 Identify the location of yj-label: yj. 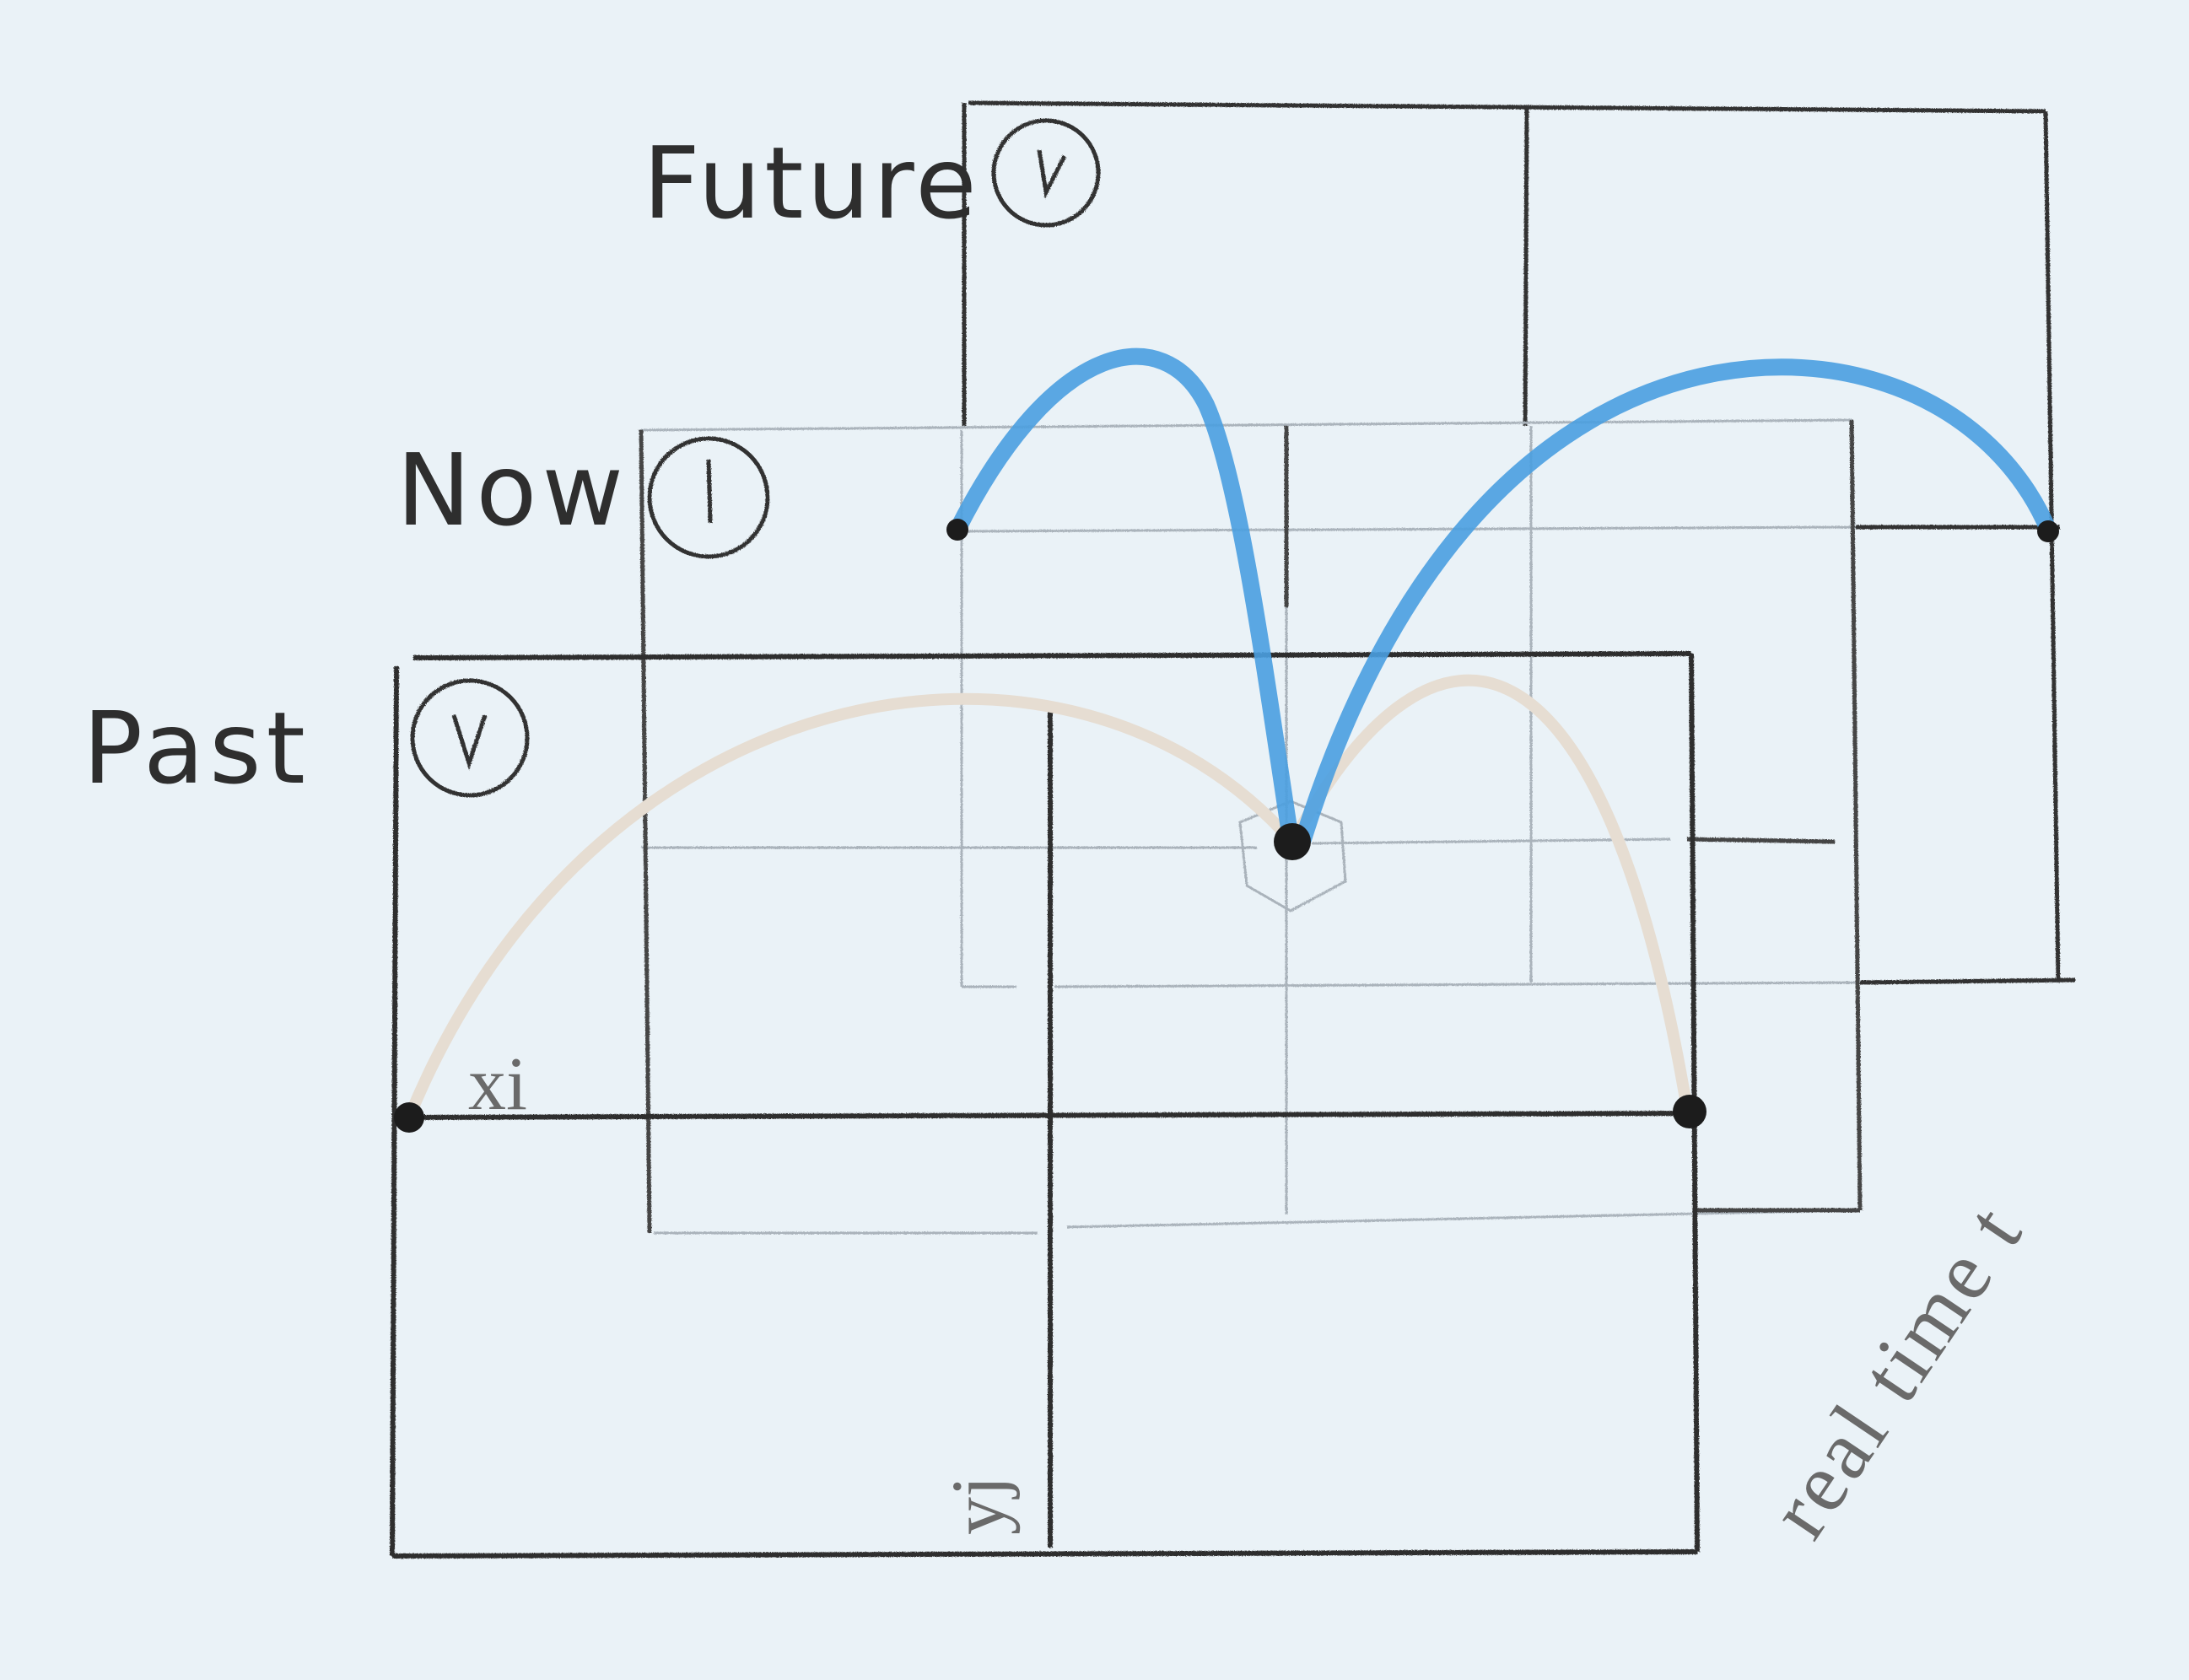
(979, 1505).